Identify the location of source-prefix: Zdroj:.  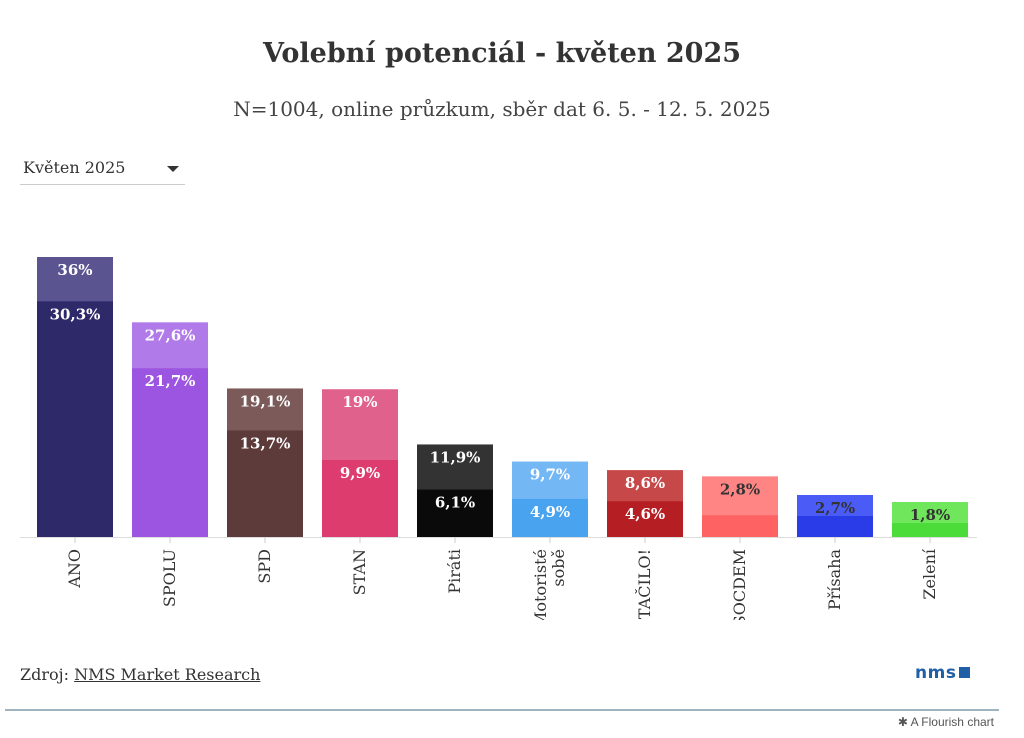
(44, 674).